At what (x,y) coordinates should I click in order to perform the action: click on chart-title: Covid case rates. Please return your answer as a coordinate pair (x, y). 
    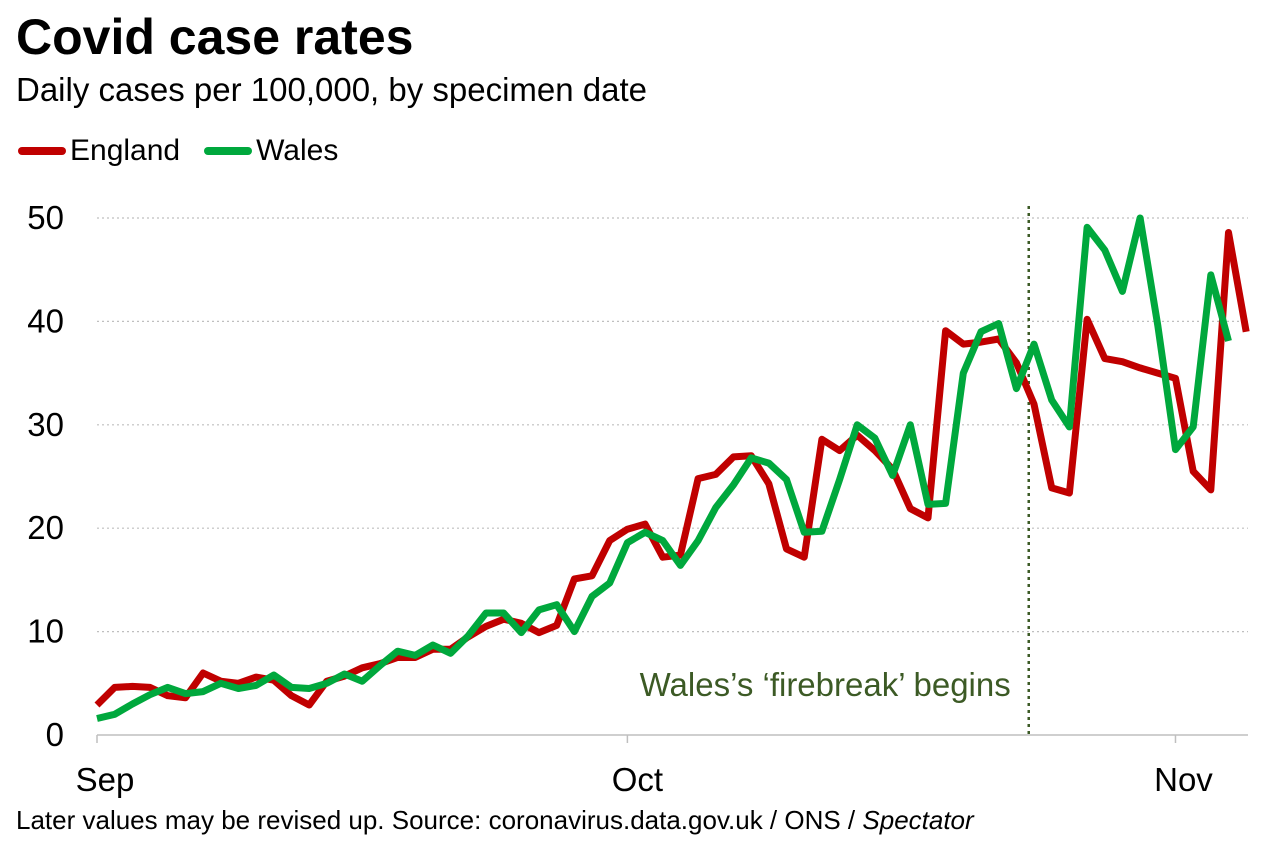
    Looking at the image, I should click on (215, 37).